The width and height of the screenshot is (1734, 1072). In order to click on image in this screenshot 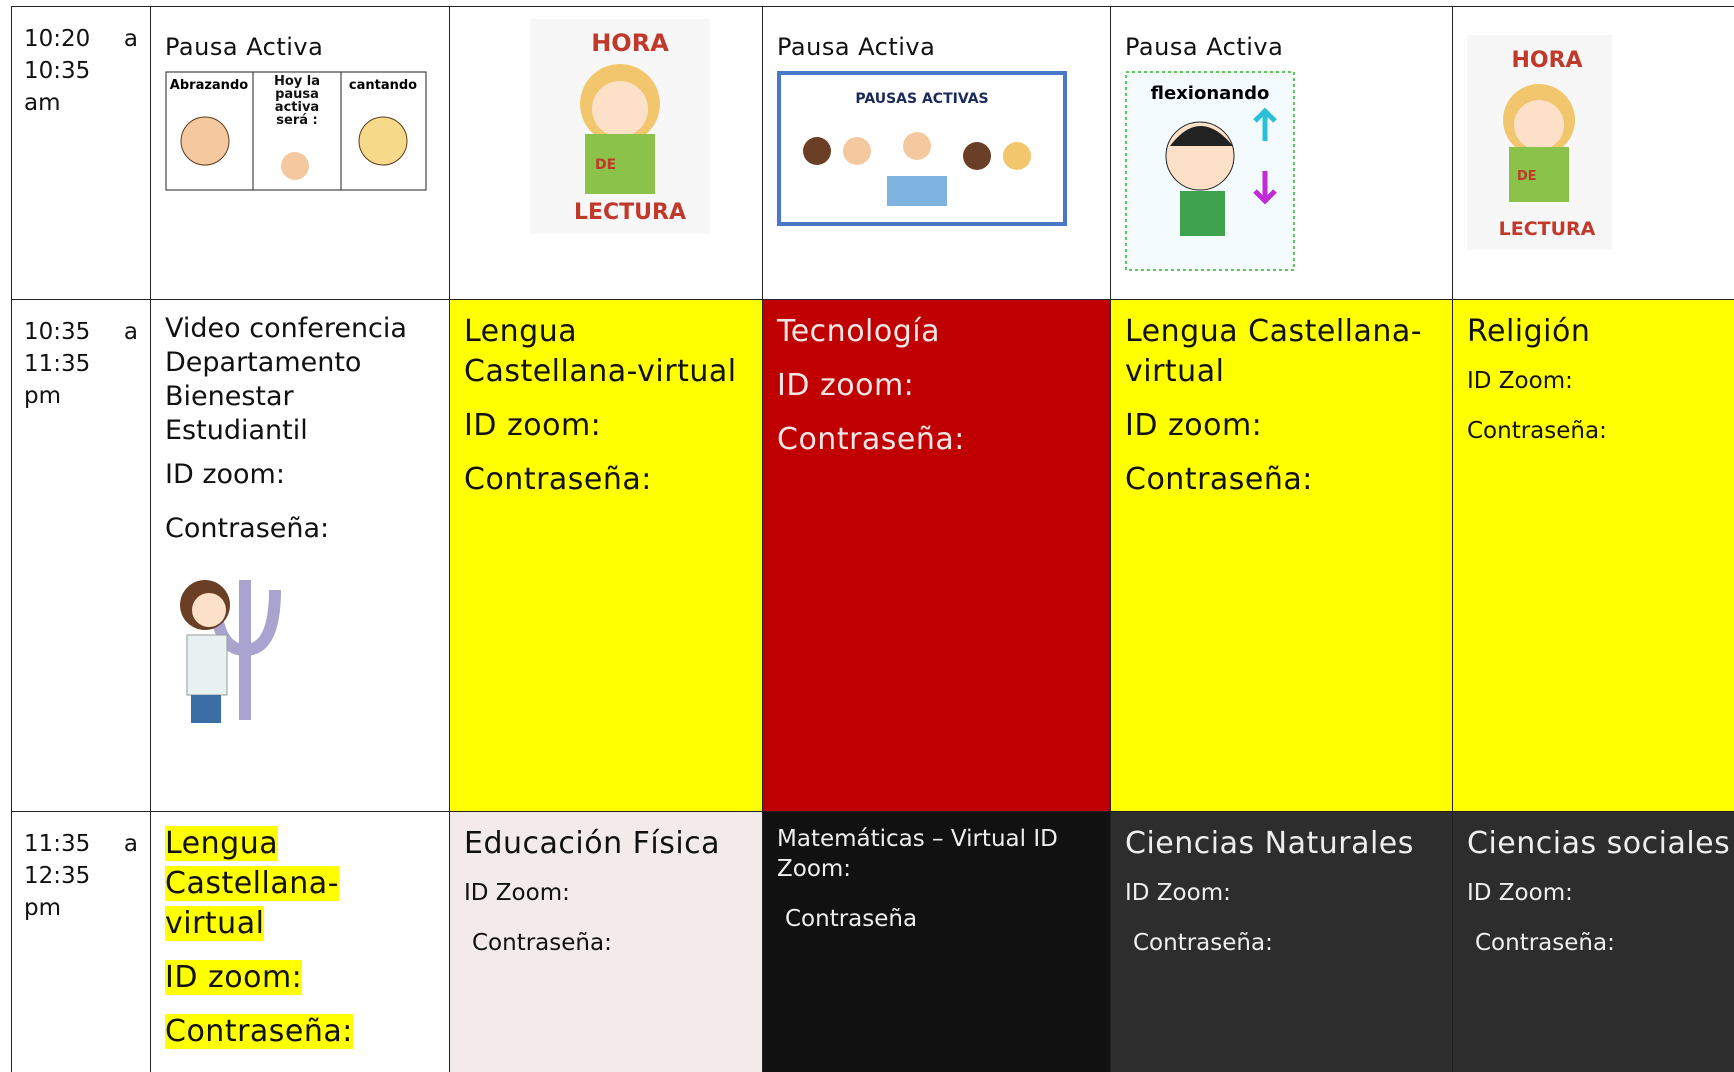, I will do `click(230, 651)`.